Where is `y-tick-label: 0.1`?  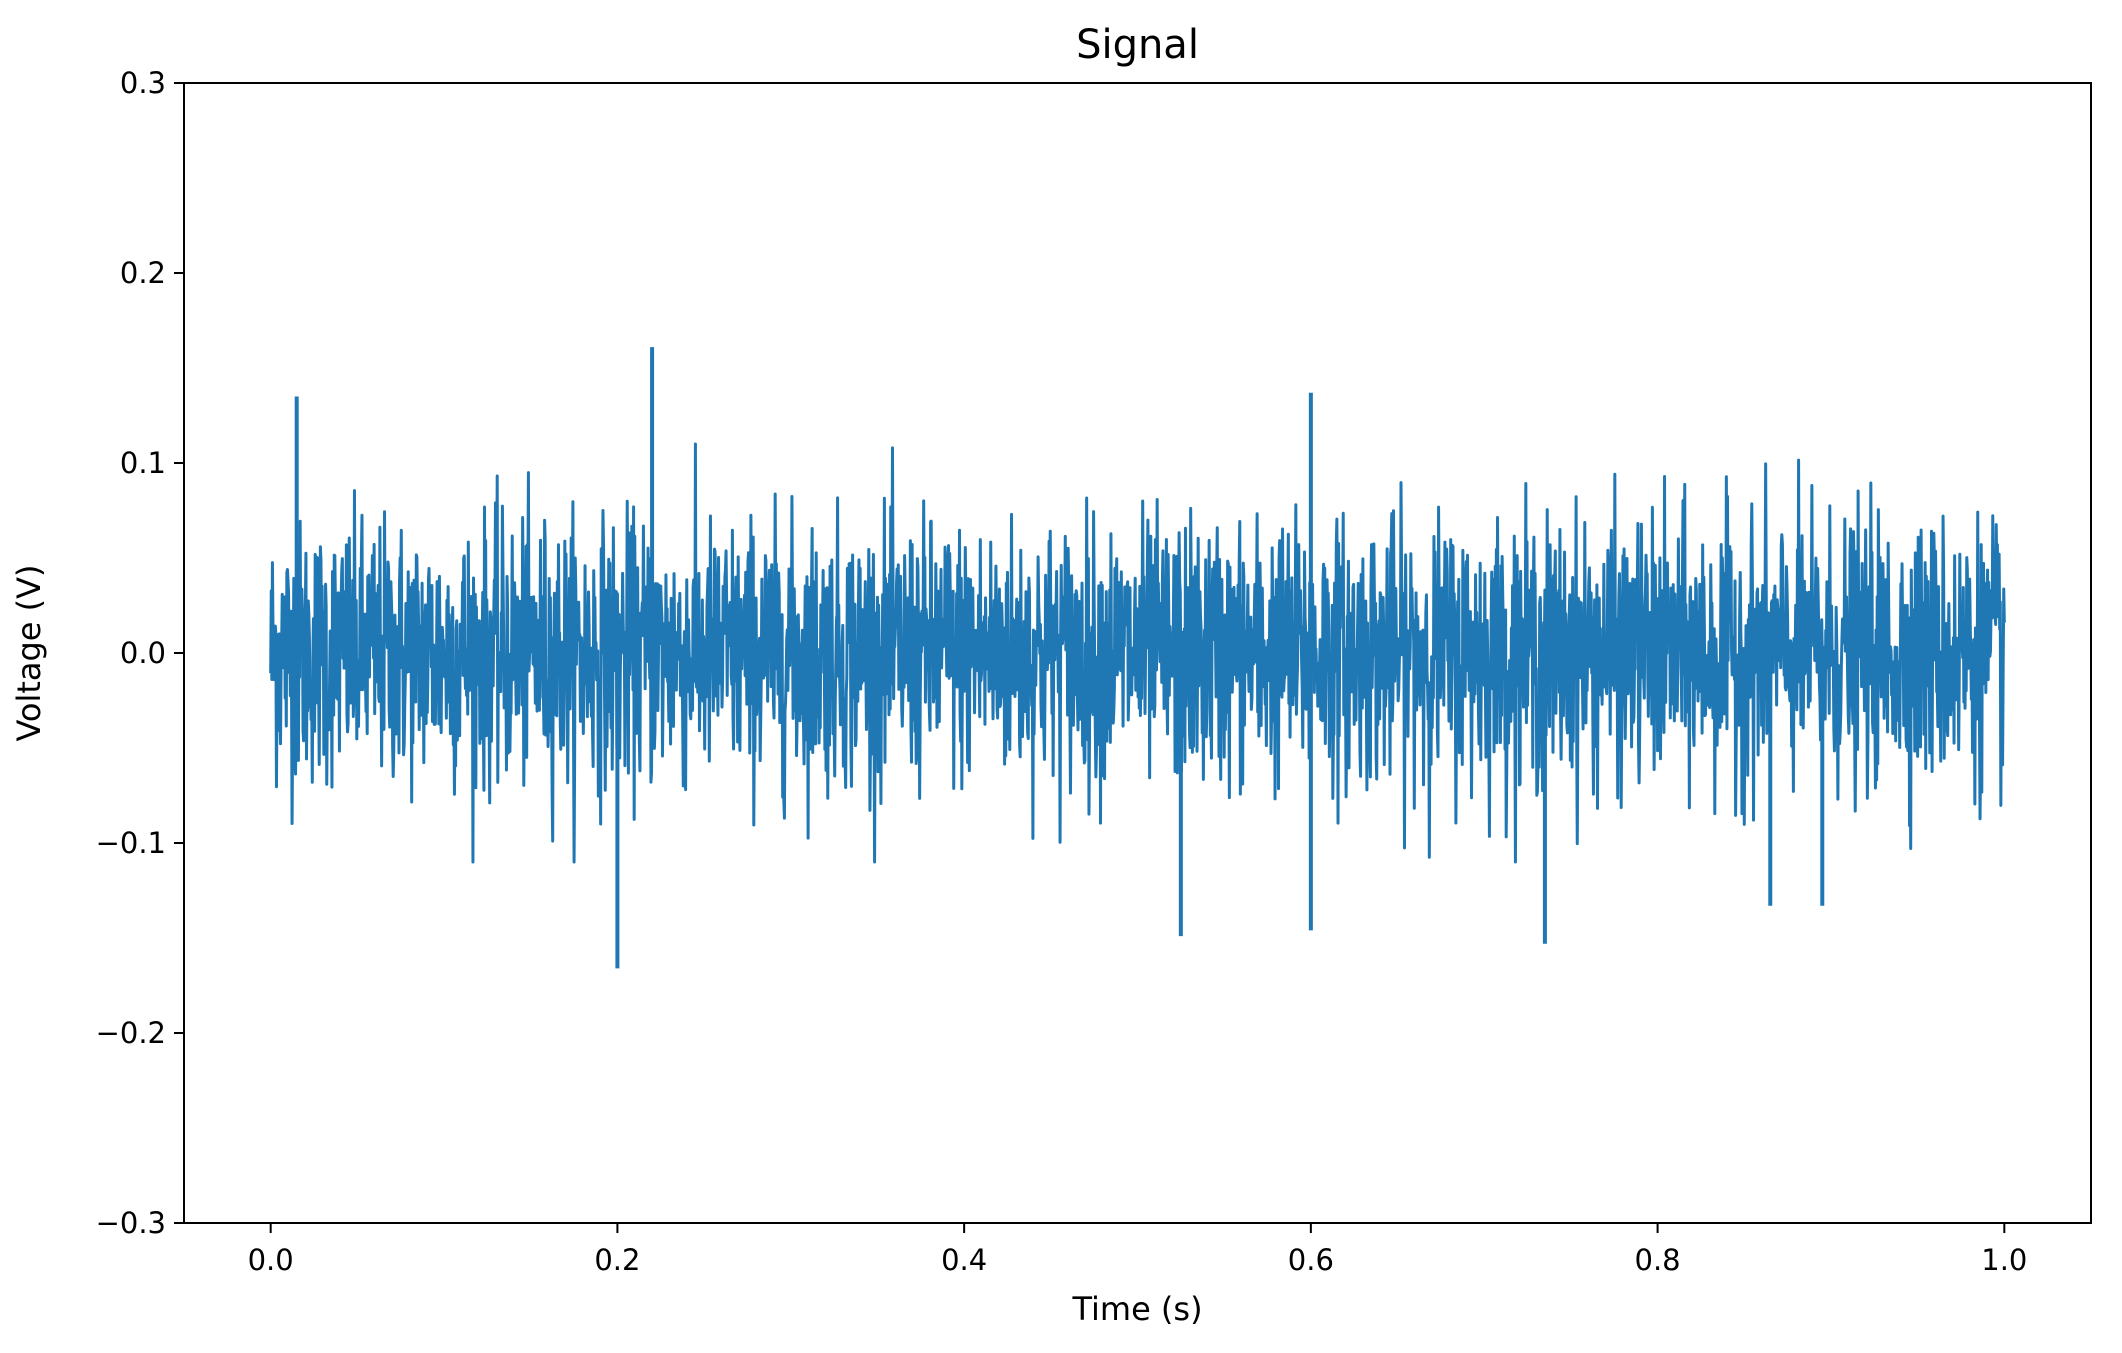
y-tick-label: 0.1 is located at coordinates (143, 463).